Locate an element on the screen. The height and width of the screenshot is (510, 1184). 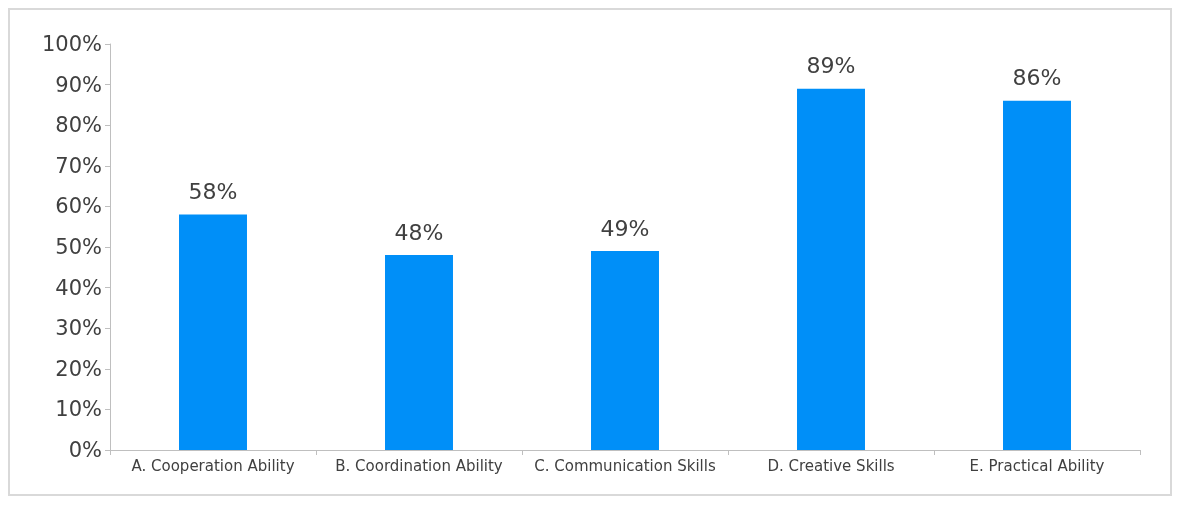
x-tick-label: B. Coordination Ability is located at coordinates (419, 465).